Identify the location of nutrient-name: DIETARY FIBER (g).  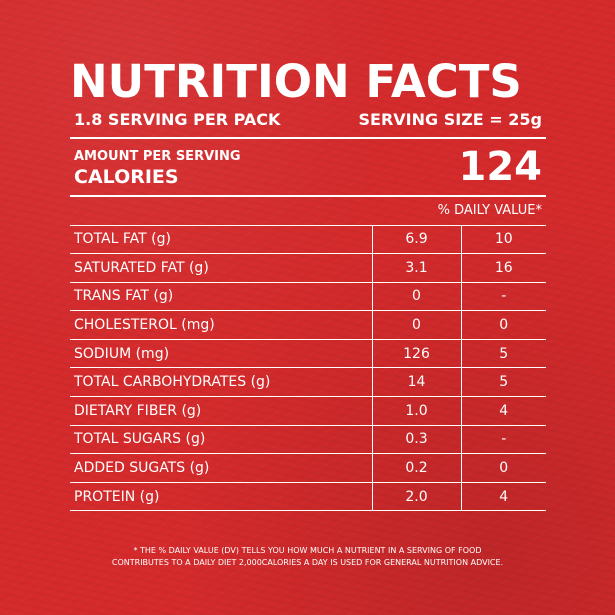
(221, 411).